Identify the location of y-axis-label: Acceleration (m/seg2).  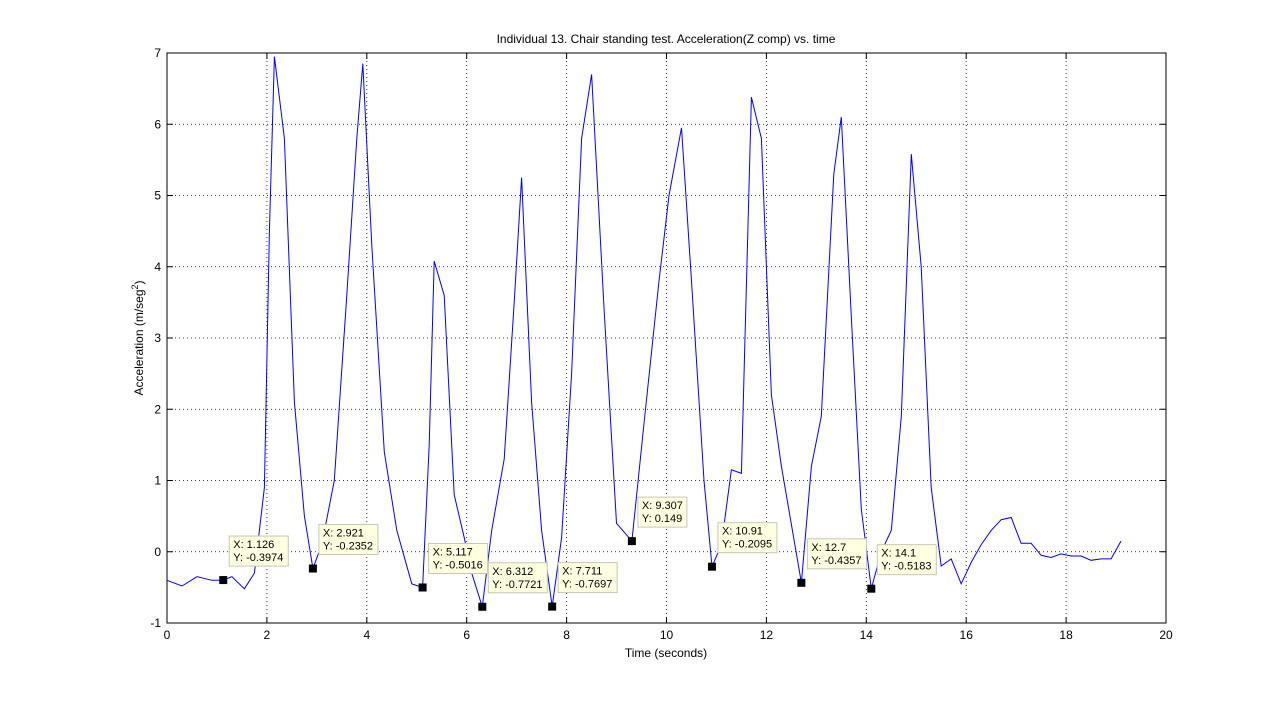
(138, 337).